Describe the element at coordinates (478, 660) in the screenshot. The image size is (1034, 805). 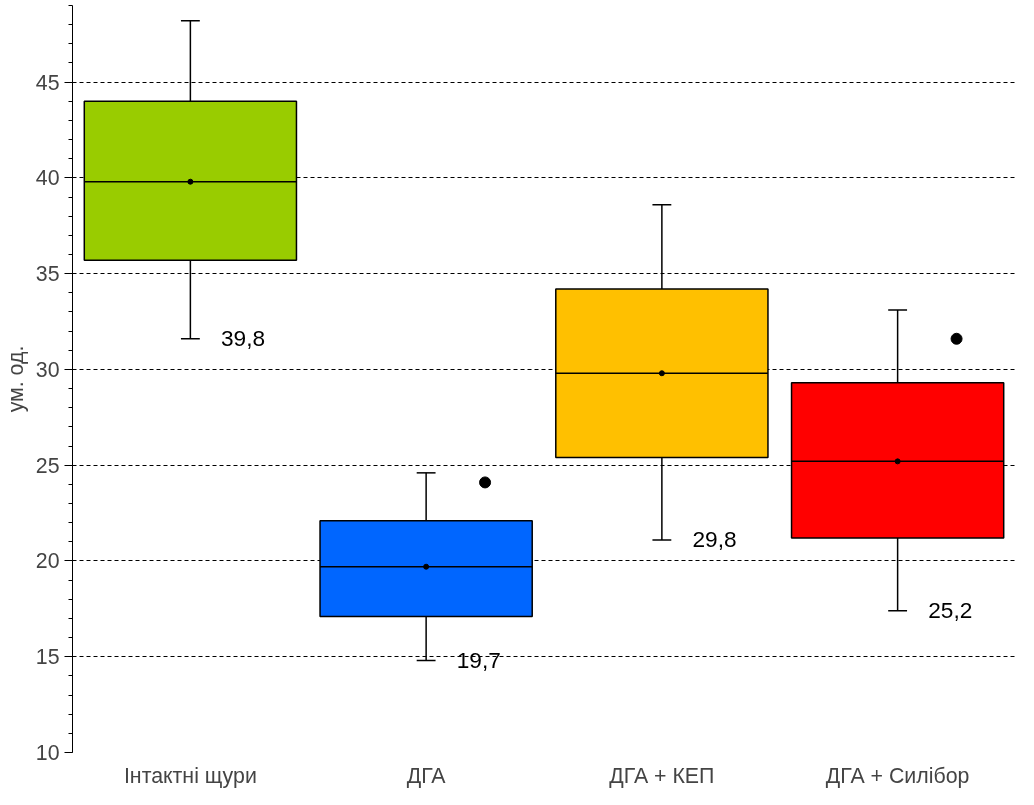
I see `text: 19,7` at that location.